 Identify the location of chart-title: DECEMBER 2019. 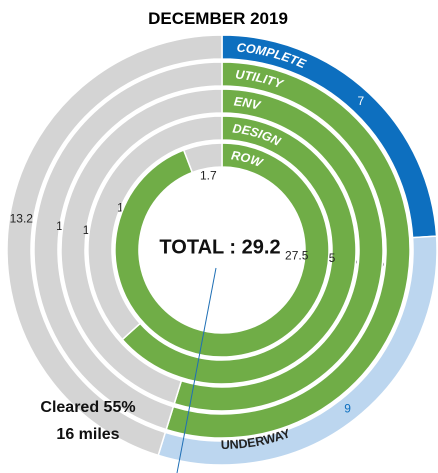
(218, 18).